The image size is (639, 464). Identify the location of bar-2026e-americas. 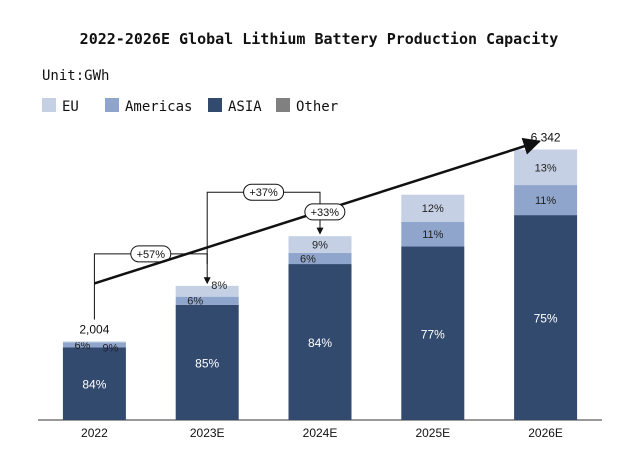
(546, 200).